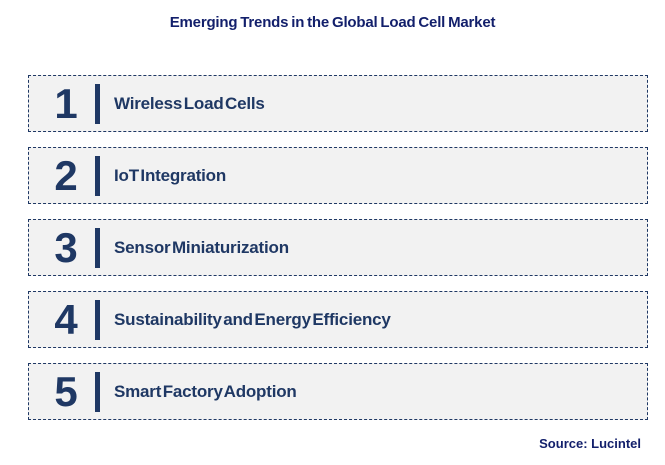 Image resolution: width=665 pixels, height=465 pixels. Describe the element at coordinates (170, 175) in the screenshot. I see `trend-label: IoT Integration` at that location.